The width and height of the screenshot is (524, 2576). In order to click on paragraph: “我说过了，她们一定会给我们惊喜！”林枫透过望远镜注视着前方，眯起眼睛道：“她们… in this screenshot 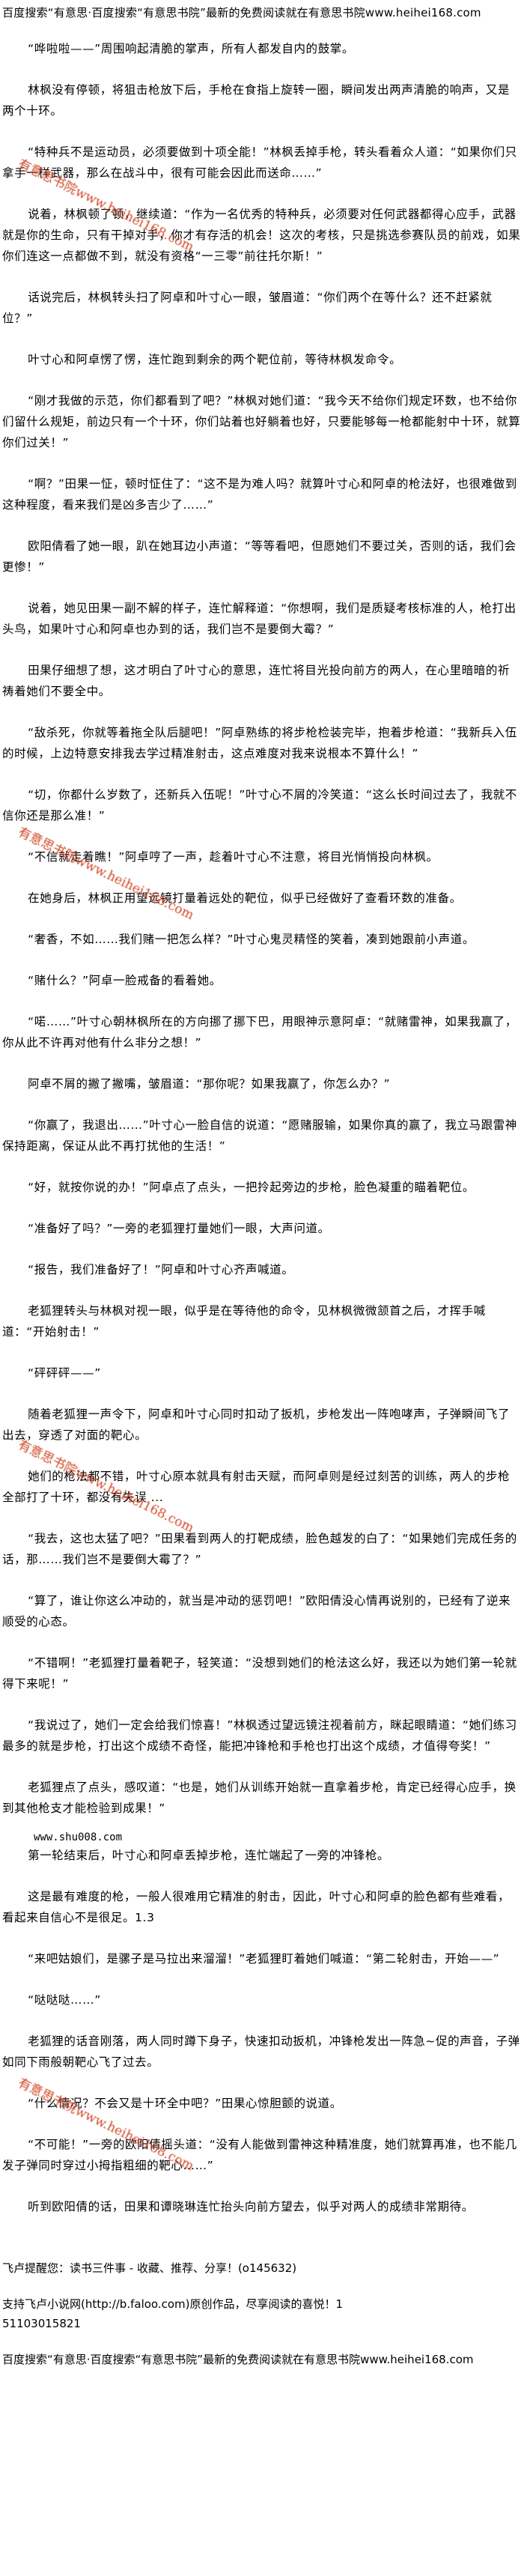, I will do `click(259, 1736)`.